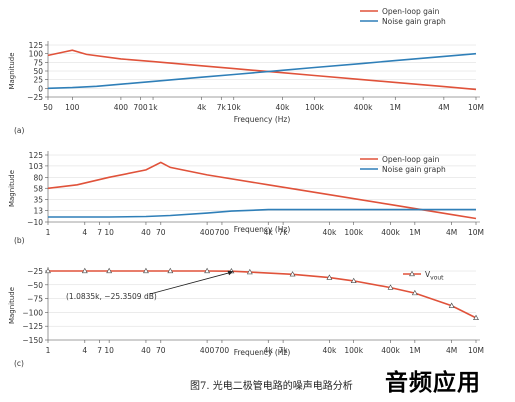 This screenshot has width=515, height=402. I want to click on panel-label: (a), so click(19, 130).